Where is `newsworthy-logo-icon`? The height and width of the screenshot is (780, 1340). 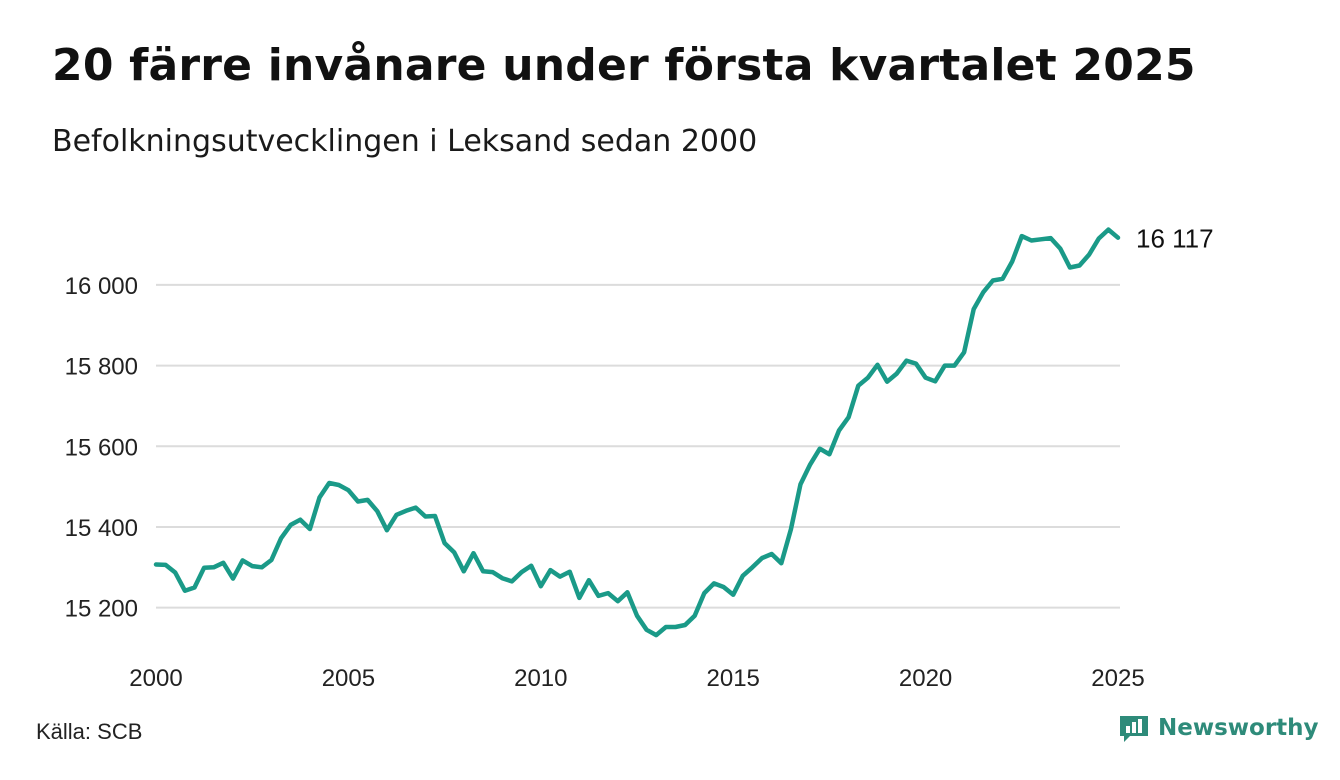 newsworthy-logo-icon is located at coordinates (1134, 729).